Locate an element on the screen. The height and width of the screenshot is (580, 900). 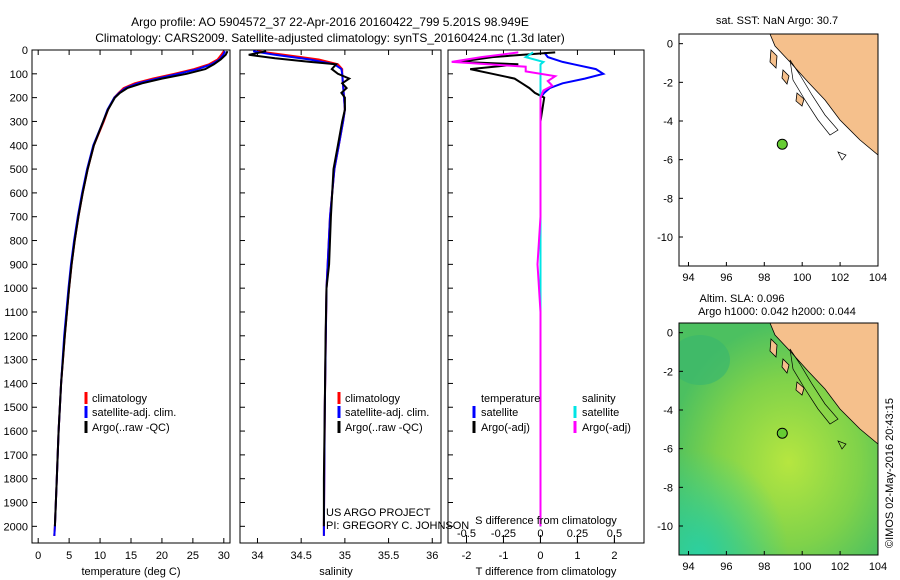
y-tick-label: 200 is located at coordinates (19, 99).